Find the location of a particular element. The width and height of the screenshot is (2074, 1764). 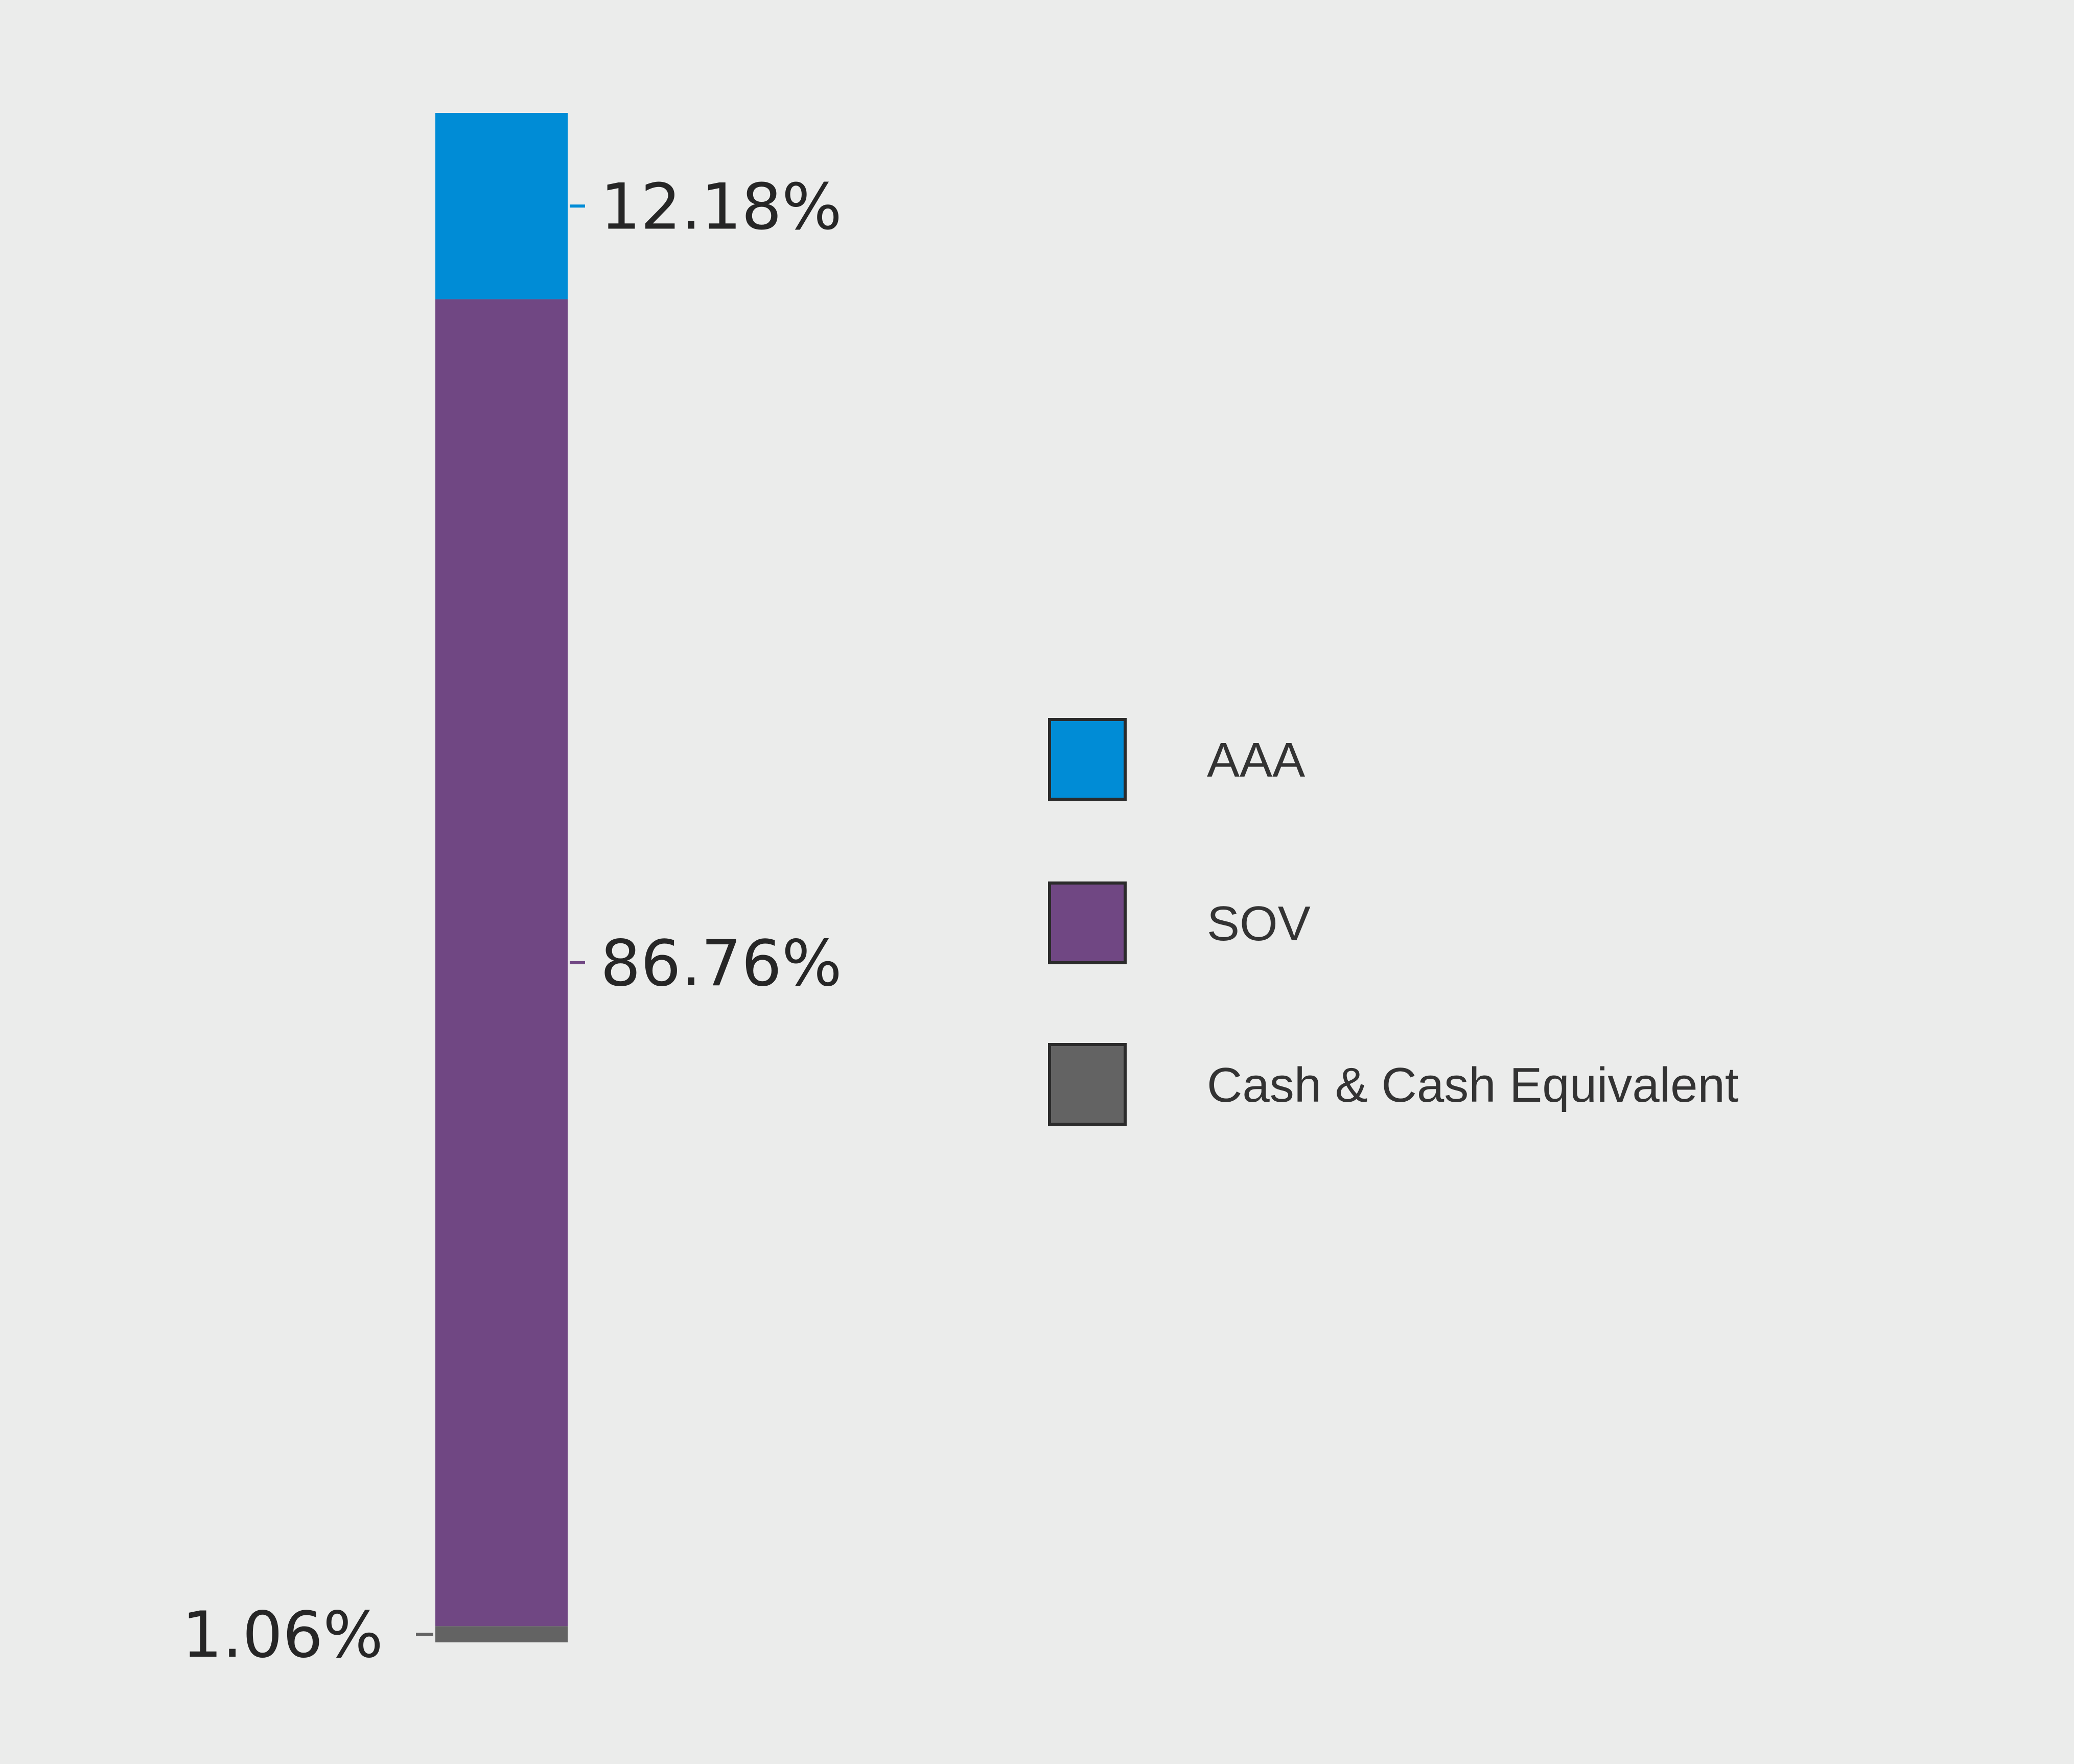

legend-label-sov: SOV is located at coordinates (1259, 923).